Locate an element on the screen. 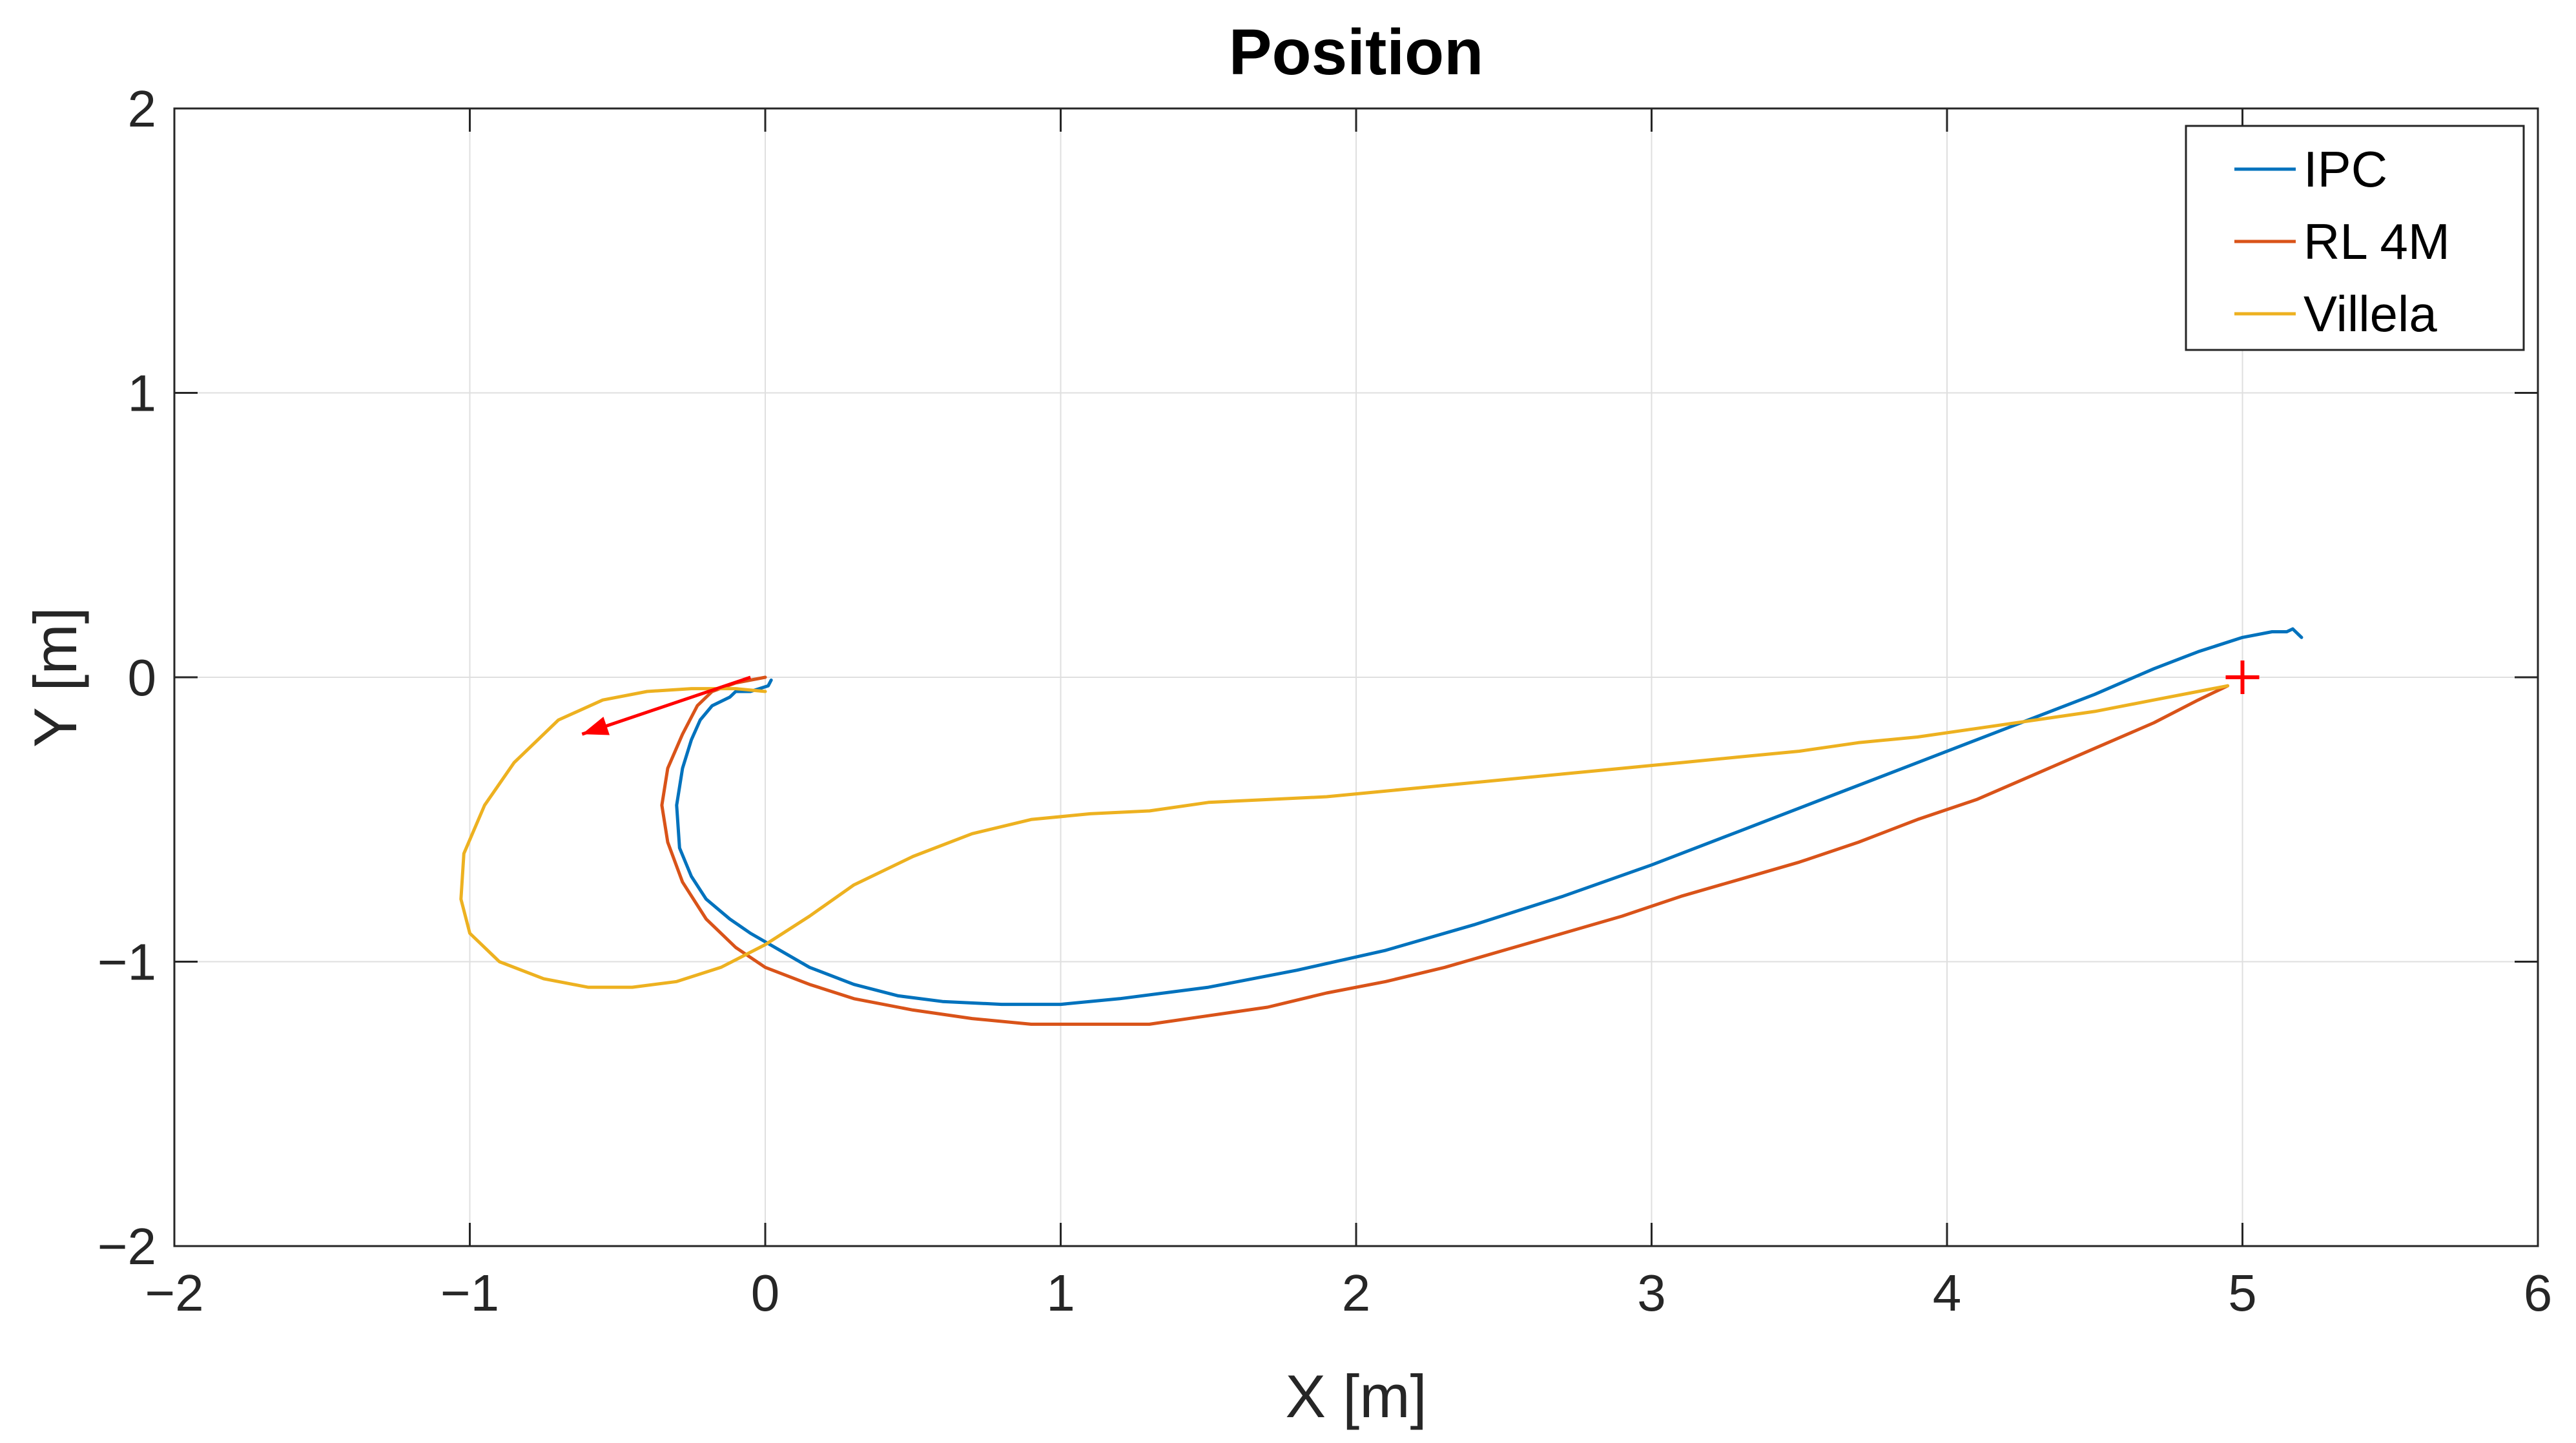 Image resolution: width=2576 pixels, height=1443 pixels. x-tick-labels: −2 −1 0 1 2 3 4 5 6 is located at coordinates (1348, 1293).